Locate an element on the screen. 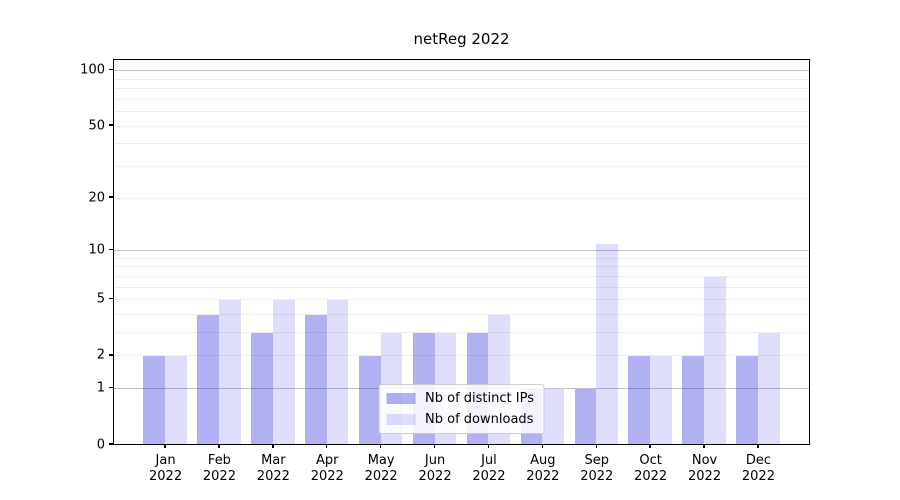 This screenshot has width=900, height=500. bar-downloads-aug is located at coordinates (553, 416).